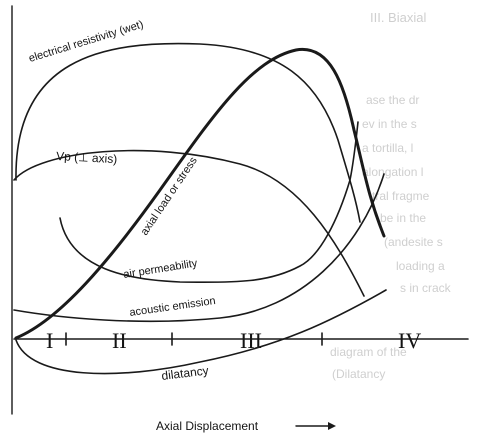  Describe the element at coordinates (358, 374) in the screenshot. I see `background-line: (Dilatancy` at that location.